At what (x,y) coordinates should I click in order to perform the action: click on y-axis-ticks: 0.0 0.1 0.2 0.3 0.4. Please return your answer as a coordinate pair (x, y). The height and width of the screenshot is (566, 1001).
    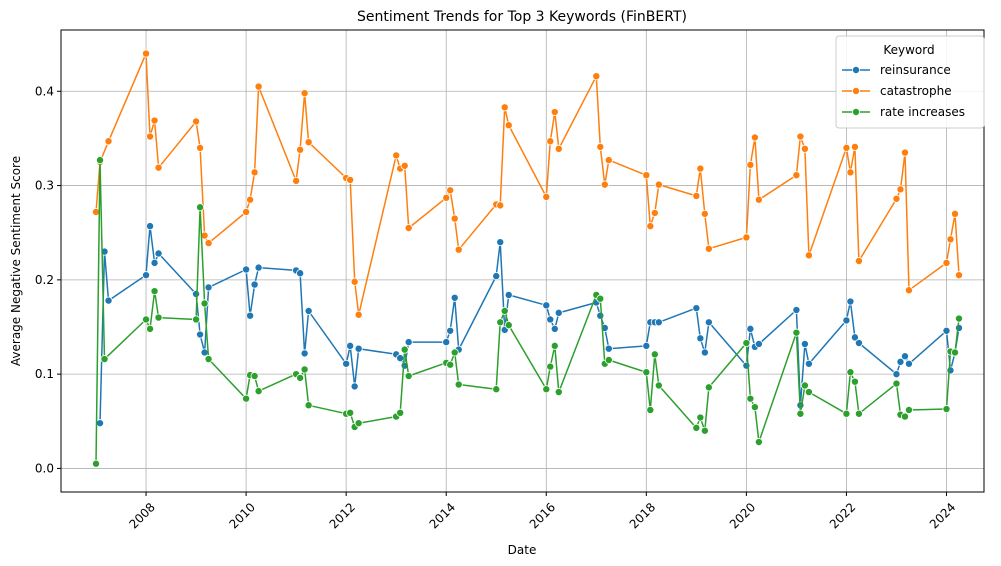
    Looking at the image, I should click on (48, 279).